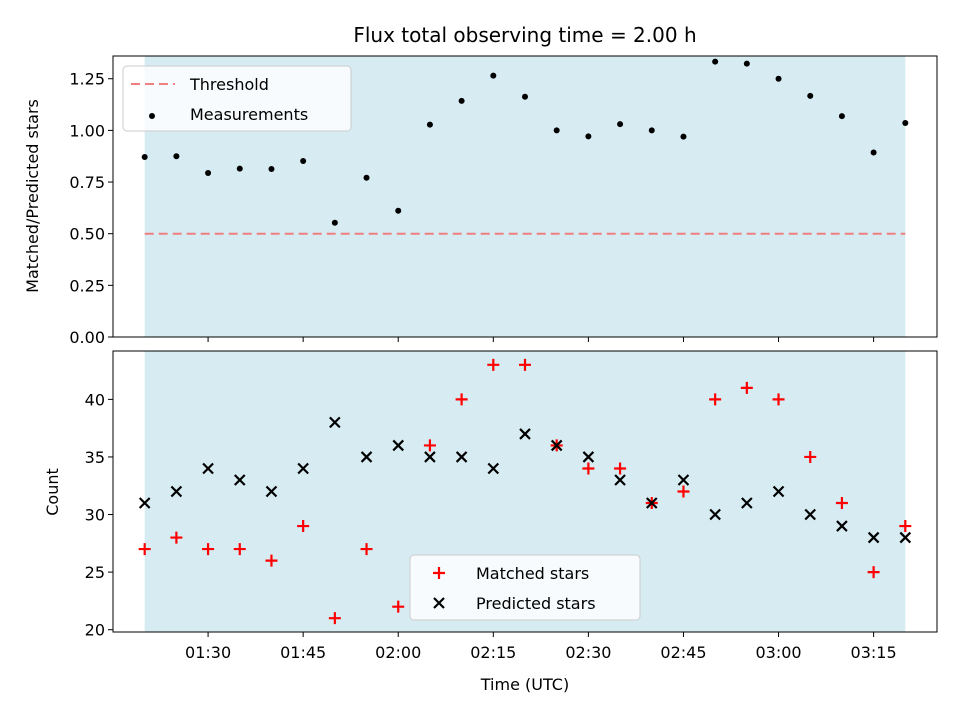 This screenshot has width=960, height=720. I want to click on top-legend-box, so click(237, 98).